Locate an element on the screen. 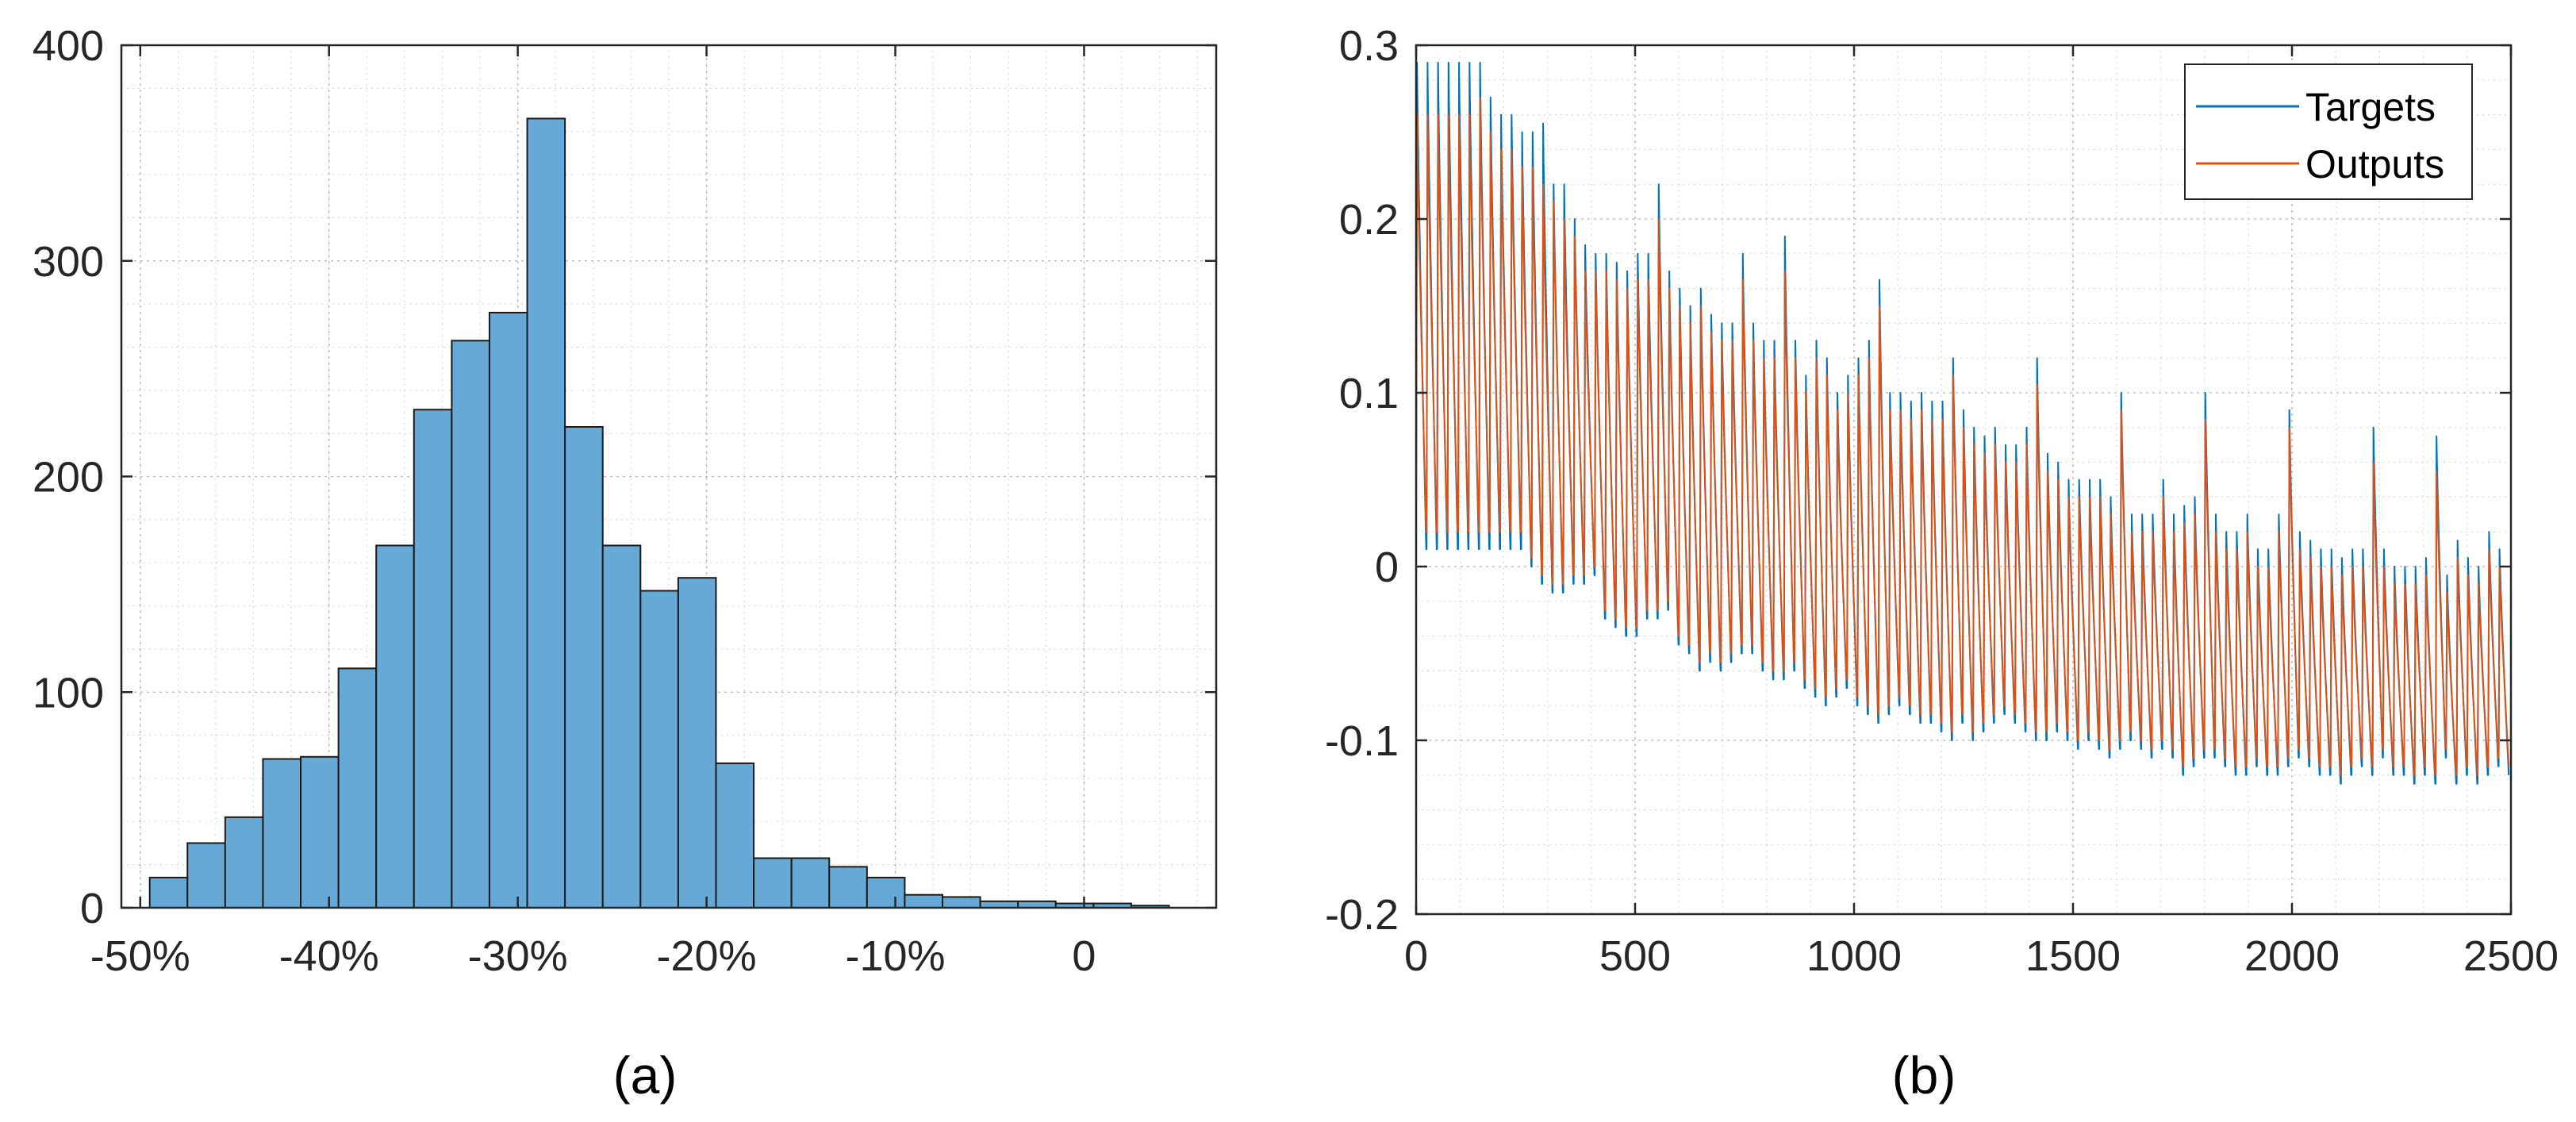  histogram-caption: (a) is located at coordinates (645, 1075).